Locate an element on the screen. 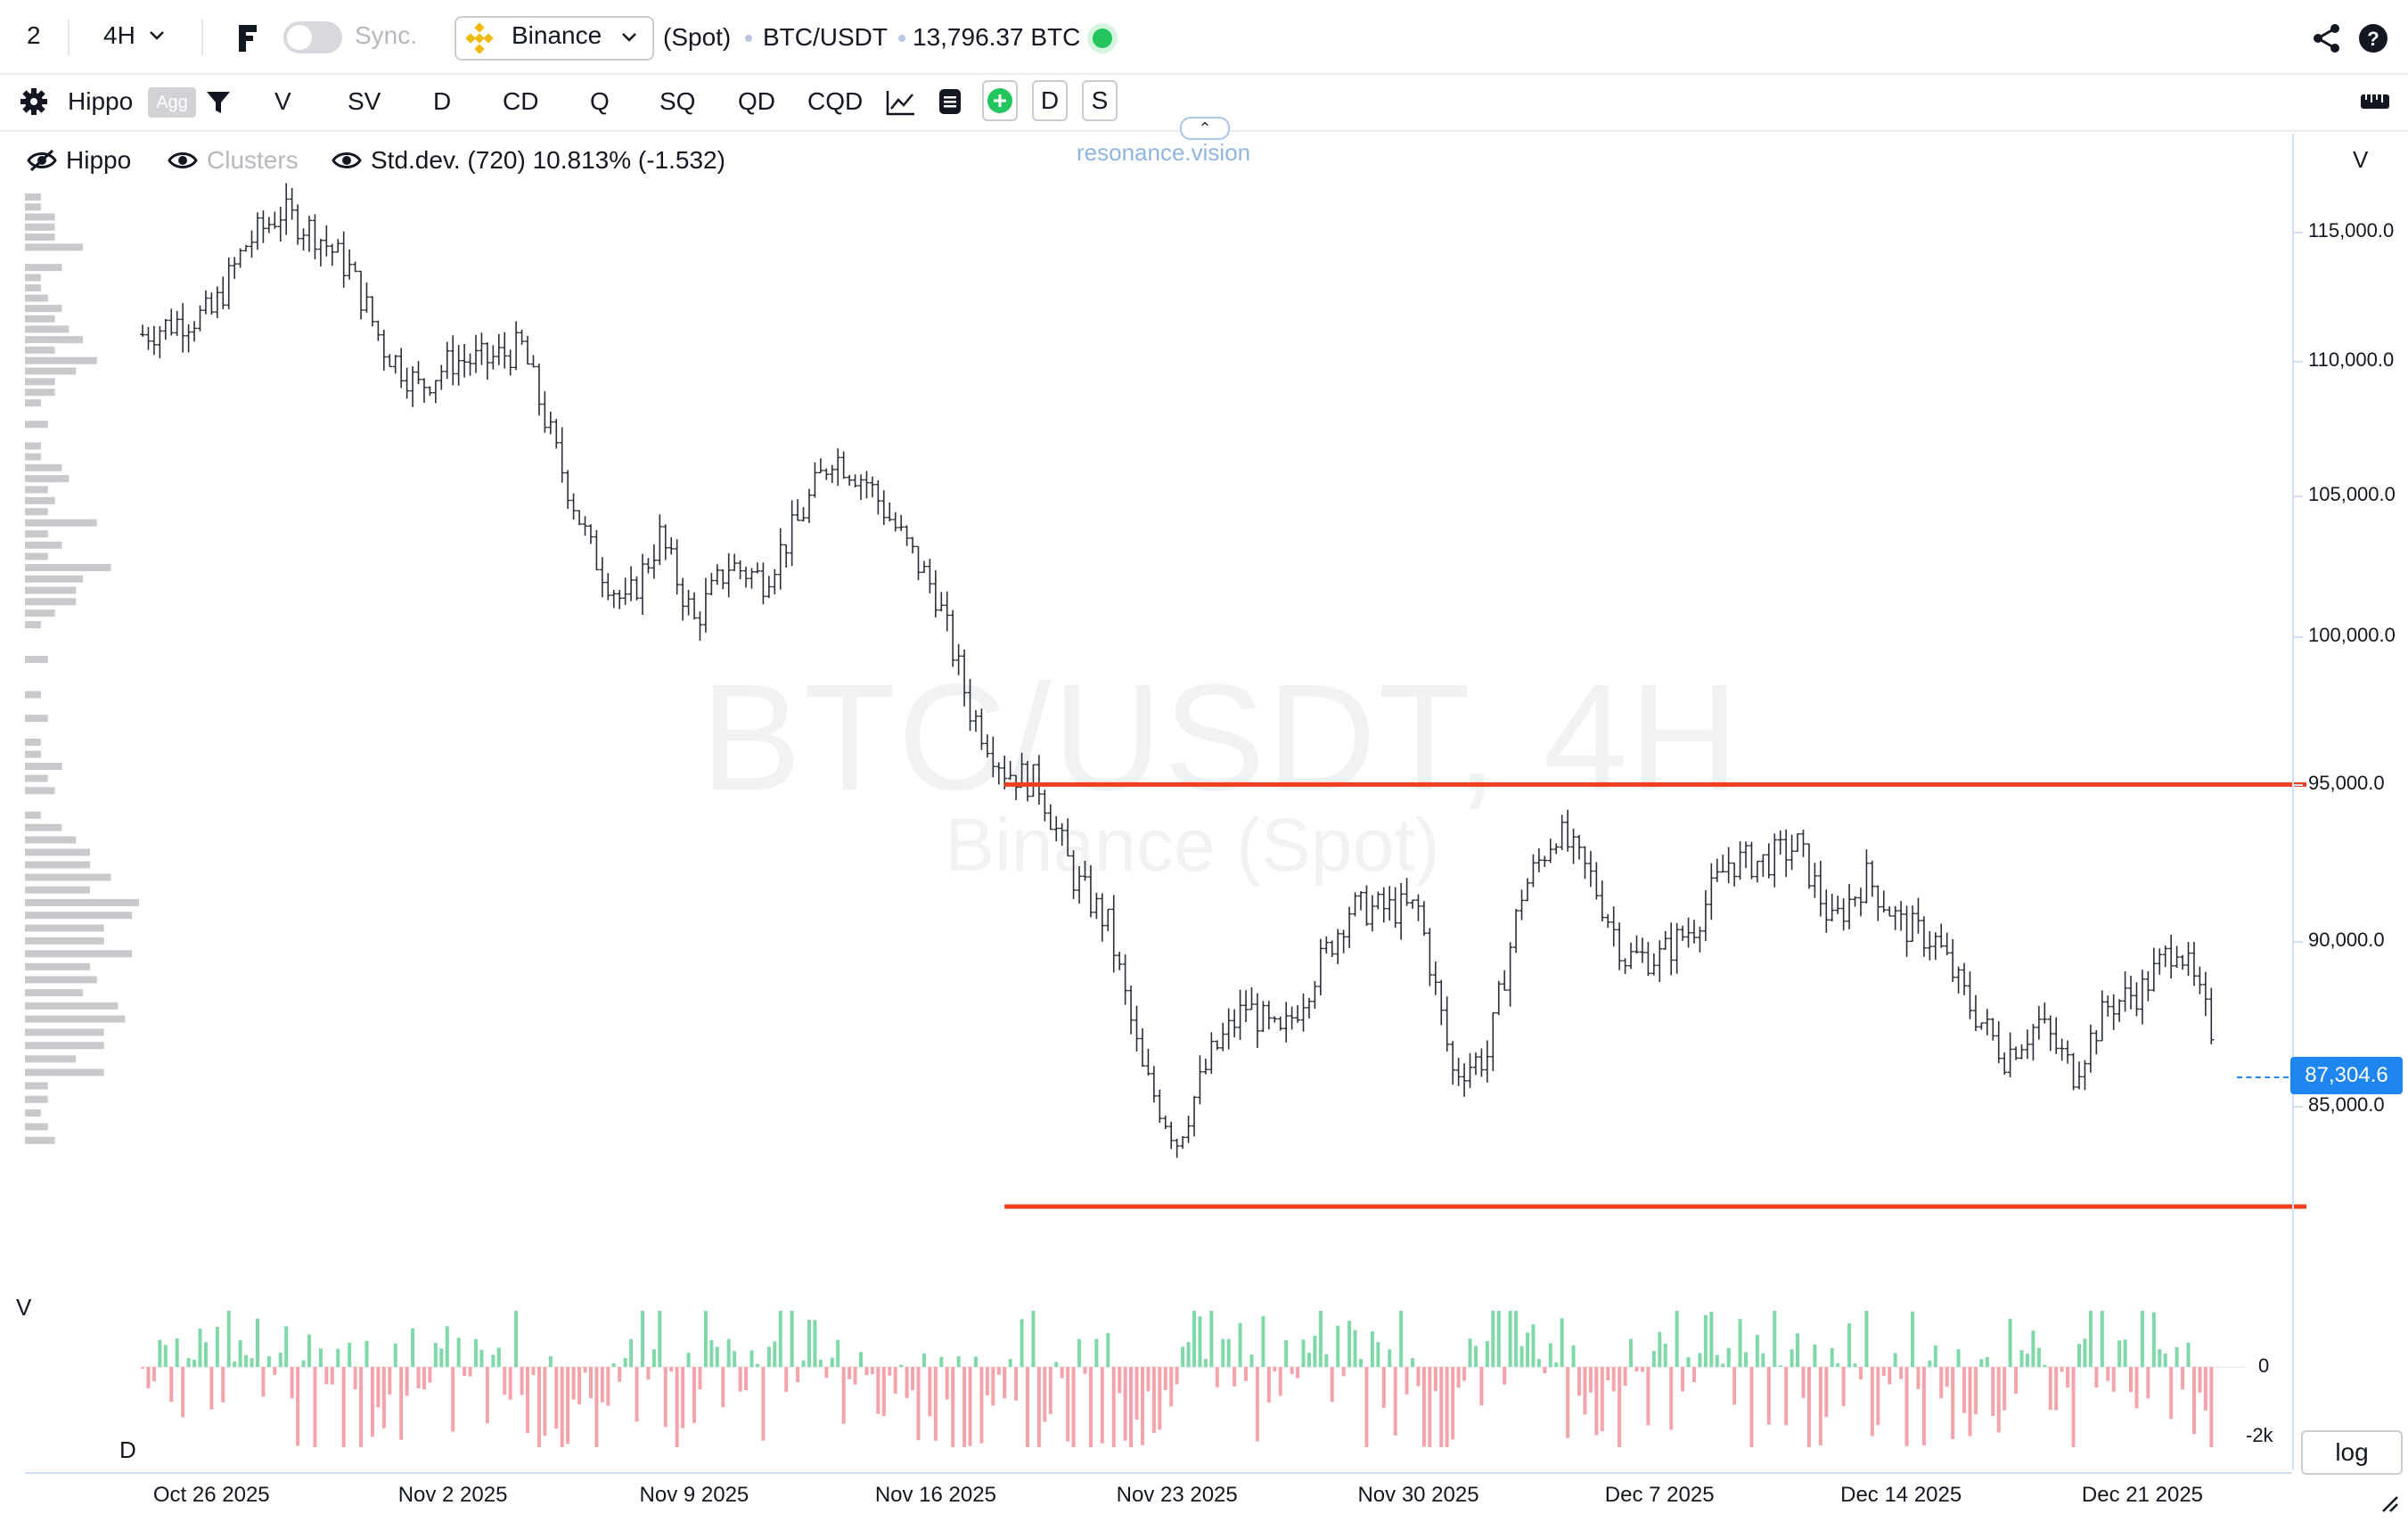 The image size is (2408, 1522). s-toggle-button: S is located at coordinates (1100, 101).